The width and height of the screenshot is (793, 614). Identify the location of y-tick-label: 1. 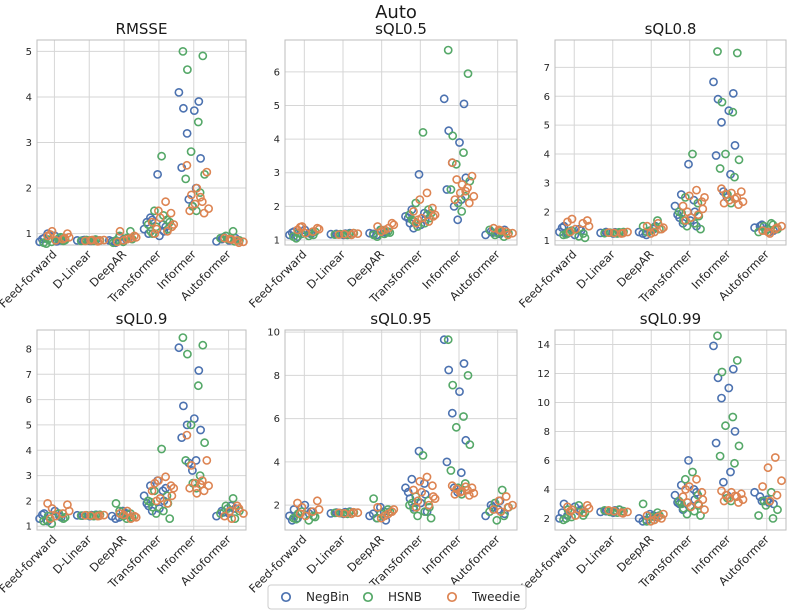
(277, 240).